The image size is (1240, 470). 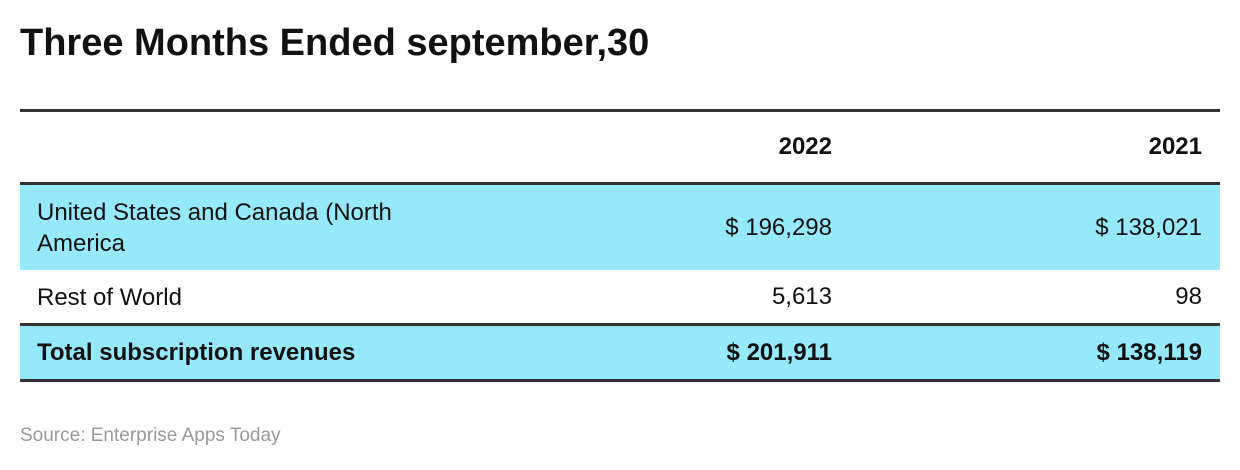 I want to click on cell: 5,613, so click(x=801, y=296).